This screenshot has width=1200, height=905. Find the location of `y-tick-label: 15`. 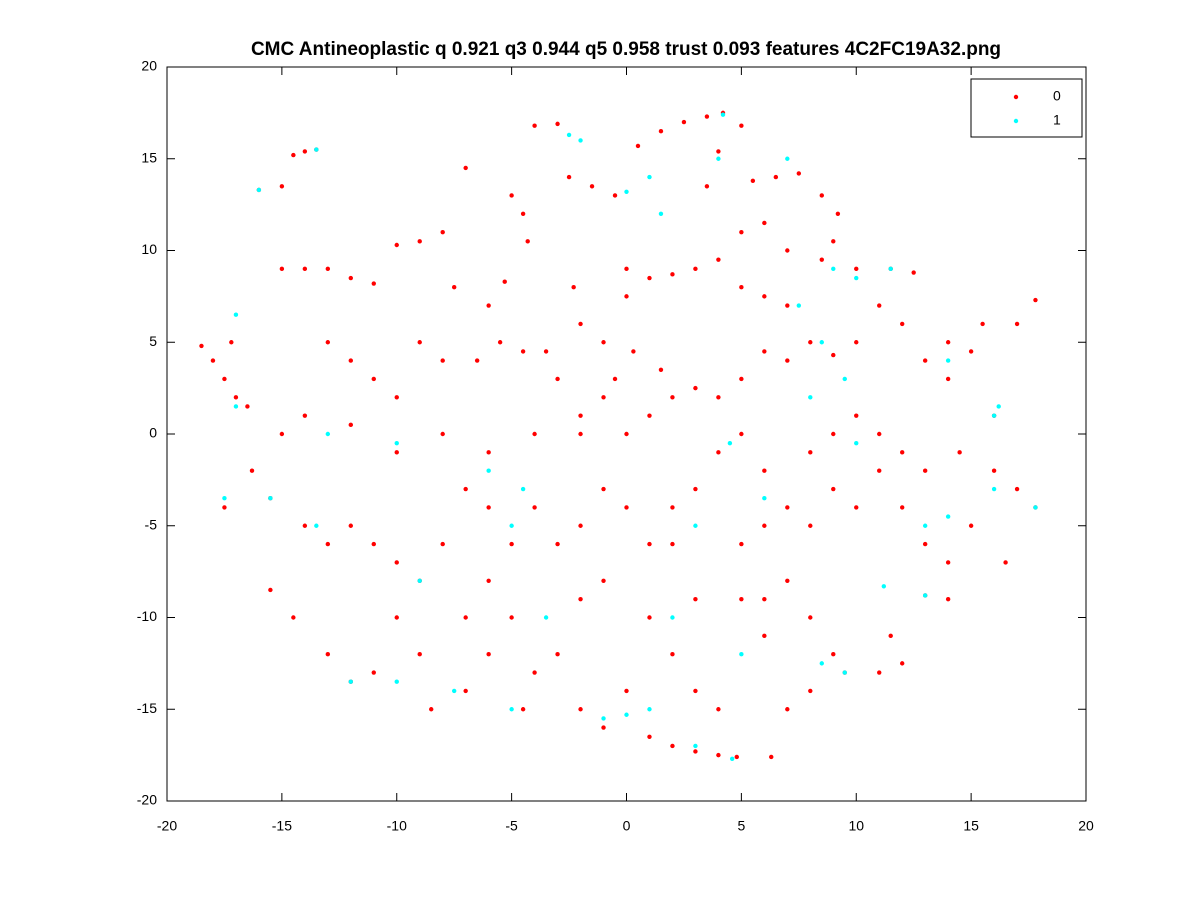

y-tick-label: 15 is located at coordinates (149, 157).